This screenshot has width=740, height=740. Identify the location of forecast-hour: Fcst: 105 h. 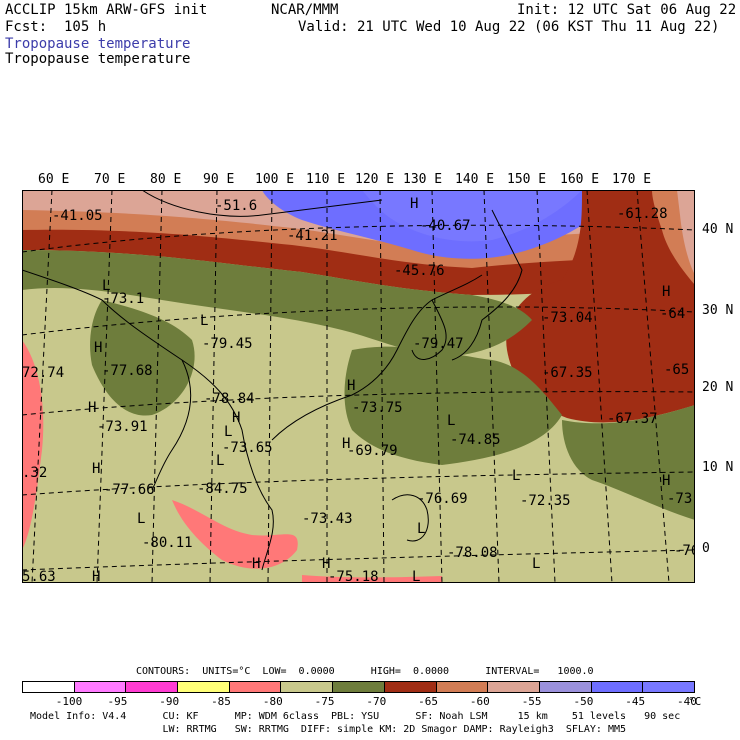
(56, 27).